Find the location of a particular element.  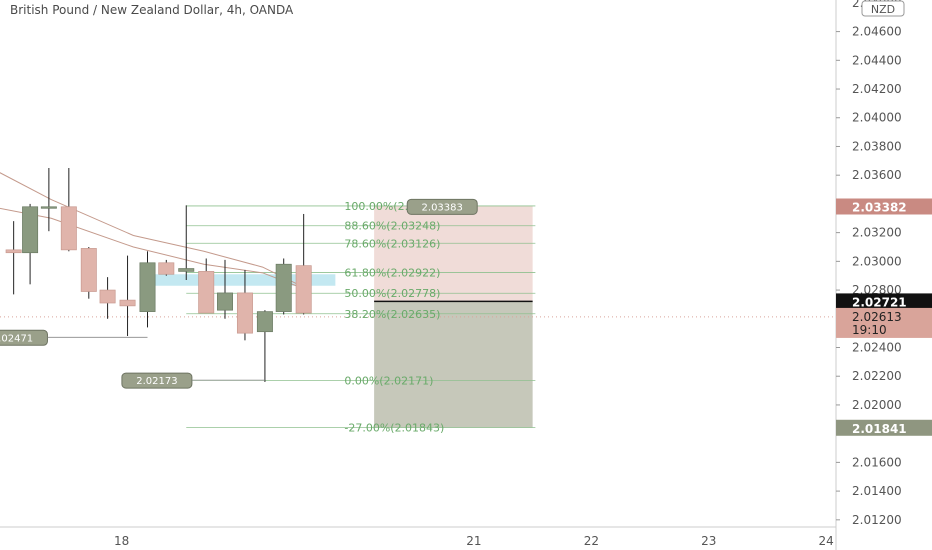

price-callout-text: 2.03383 is located at coordinates (442, 207).